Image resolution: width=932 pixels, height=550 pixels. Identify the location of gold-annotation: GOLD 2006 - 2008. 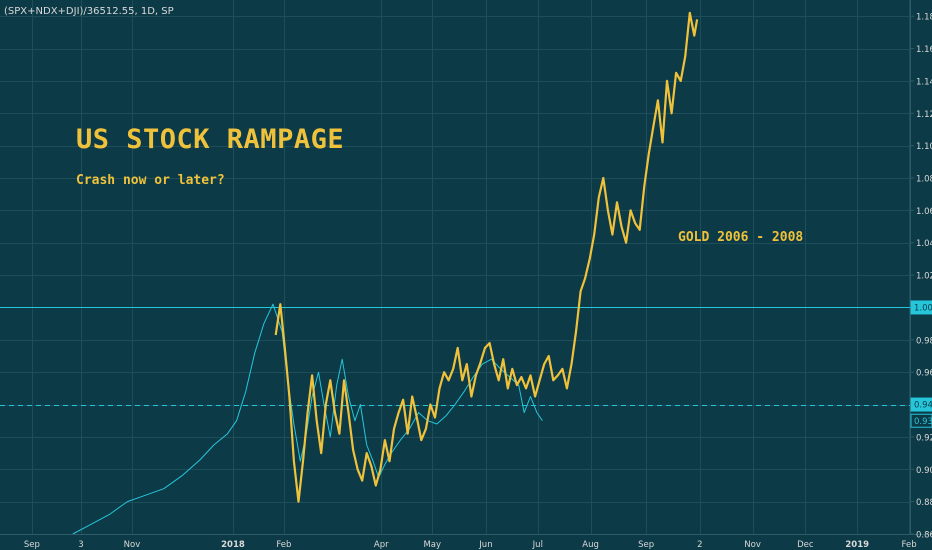
(741, 237).